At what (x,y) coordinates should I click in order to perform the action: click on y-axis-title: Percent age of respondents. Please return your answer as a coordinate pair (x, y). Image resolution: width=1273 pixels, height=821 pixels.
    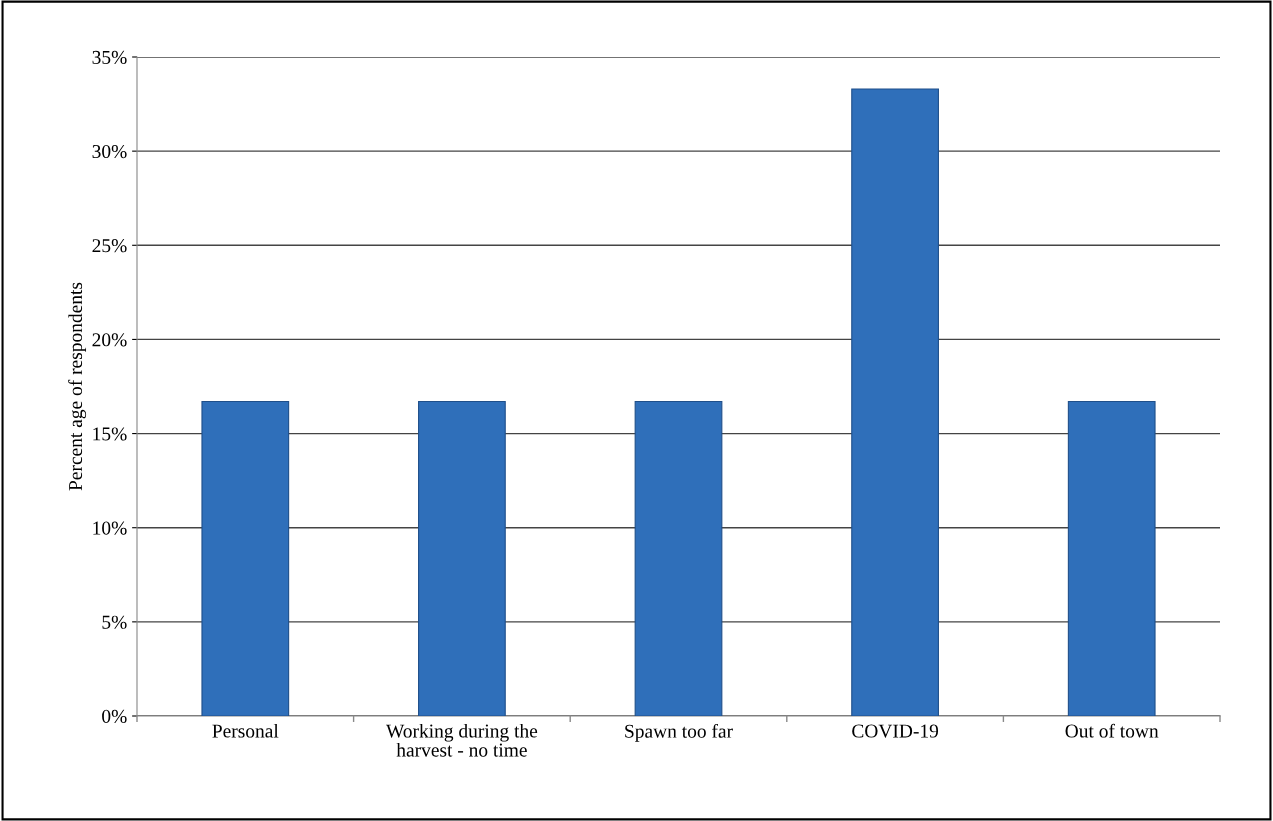
    Looking at the image, I should click on (77, 386).